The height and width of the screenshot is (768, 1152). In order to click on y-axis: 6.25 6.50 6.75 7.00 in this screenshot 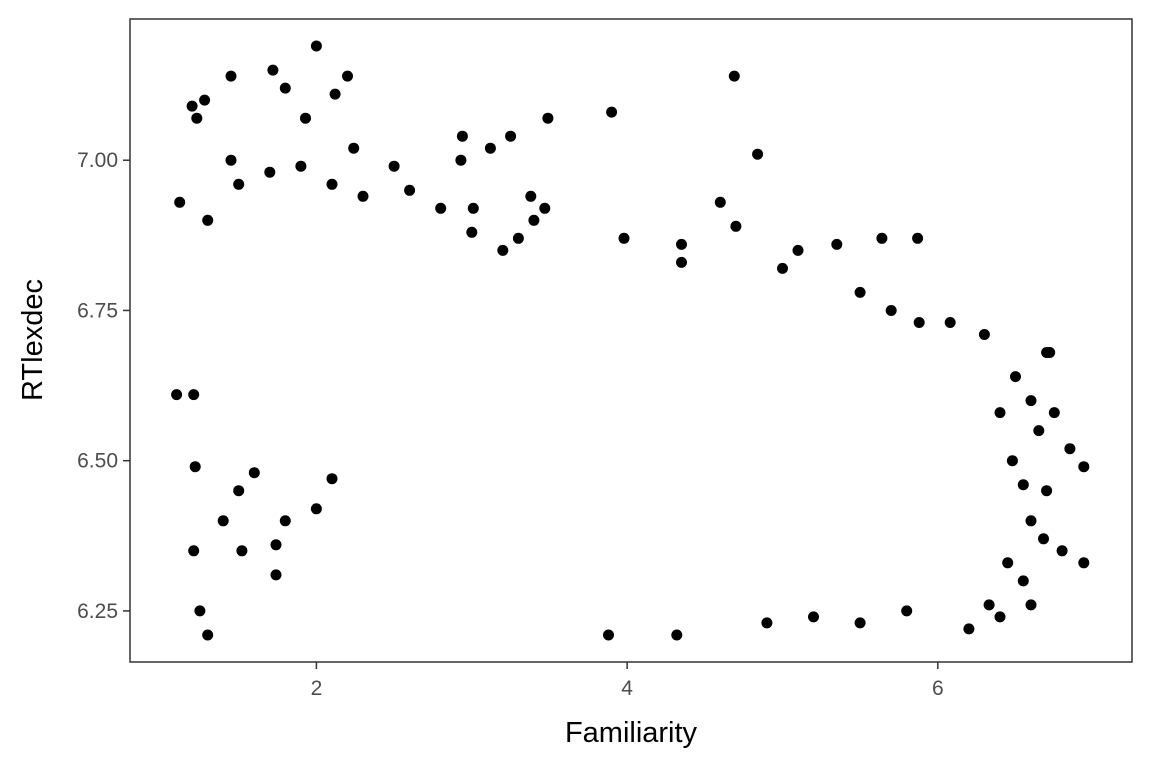, I will do `click(103, 386)`.